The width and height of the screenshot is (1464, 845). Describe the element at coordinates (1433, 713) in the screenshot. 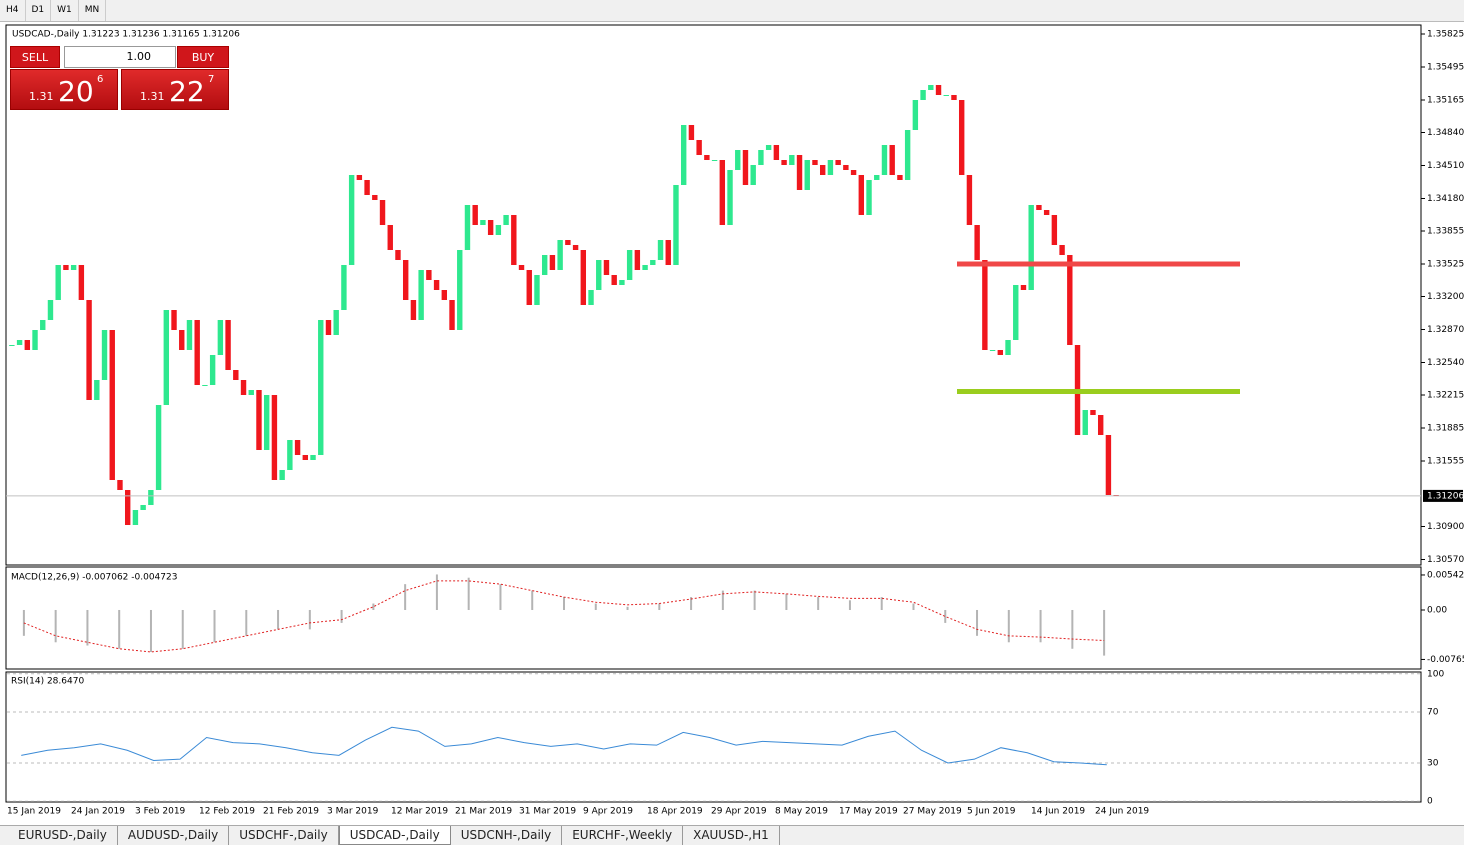

I see `y-tick-label: 70` at that location.